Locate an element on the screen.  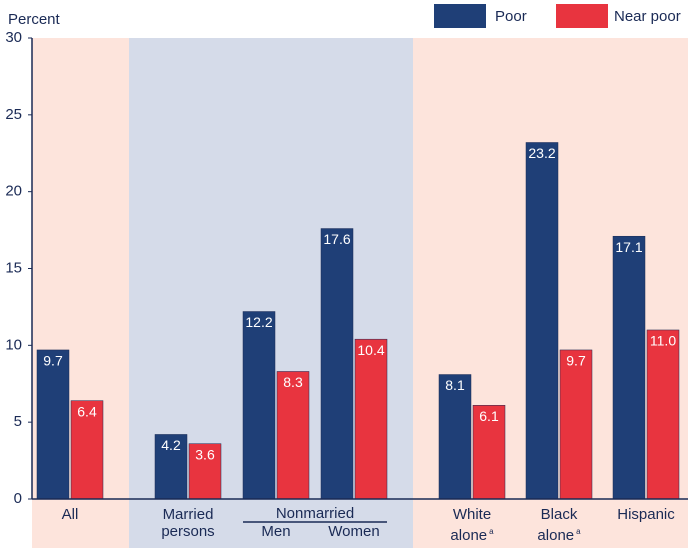
x-tick-label: Men is located at coordinates (276, 531).